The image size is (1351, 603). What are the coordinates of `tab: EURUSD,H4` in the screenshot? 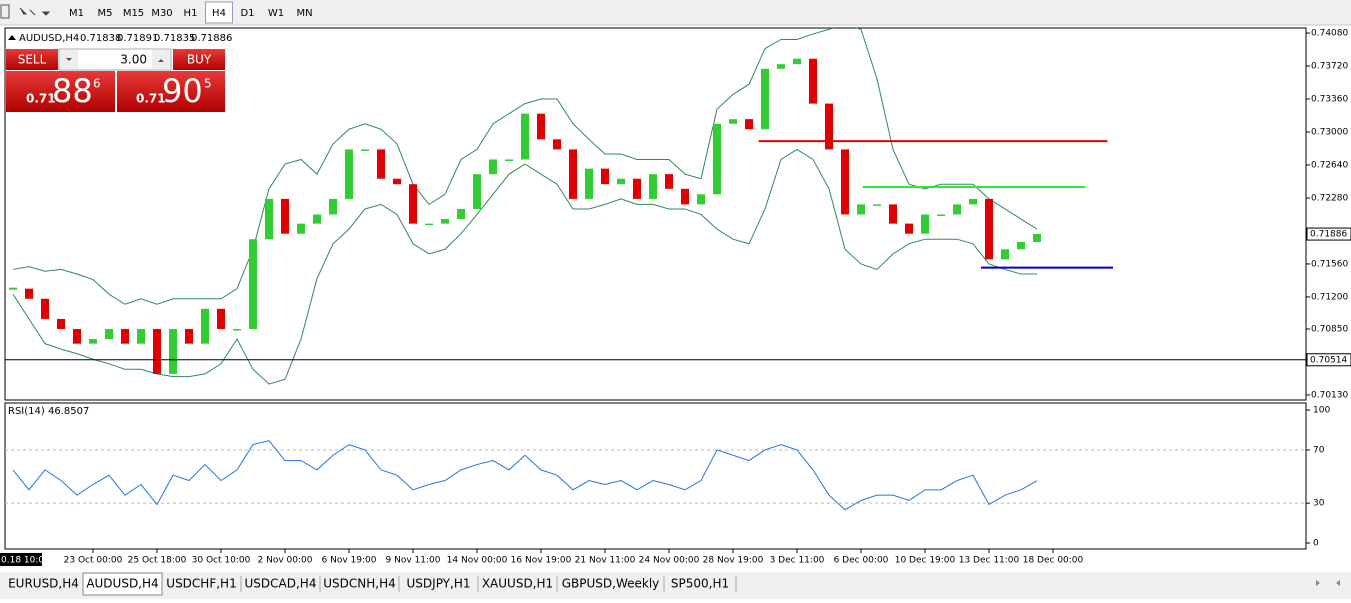 It's located at (43, 584).